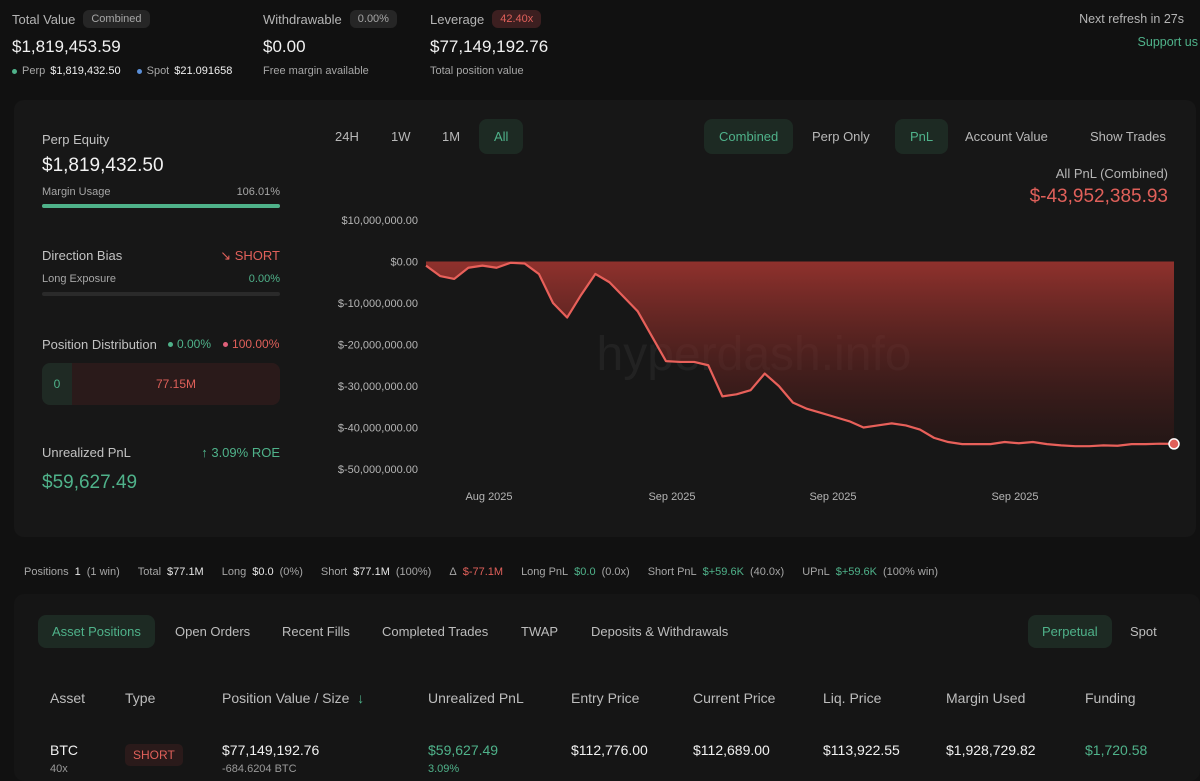 The width and height of the screenshot is (1200, 781). What do you see at coordinates (258, 192) in the screenshot?
I see `margin-usage-value: 106.01%` at bounding box center [258, 192].